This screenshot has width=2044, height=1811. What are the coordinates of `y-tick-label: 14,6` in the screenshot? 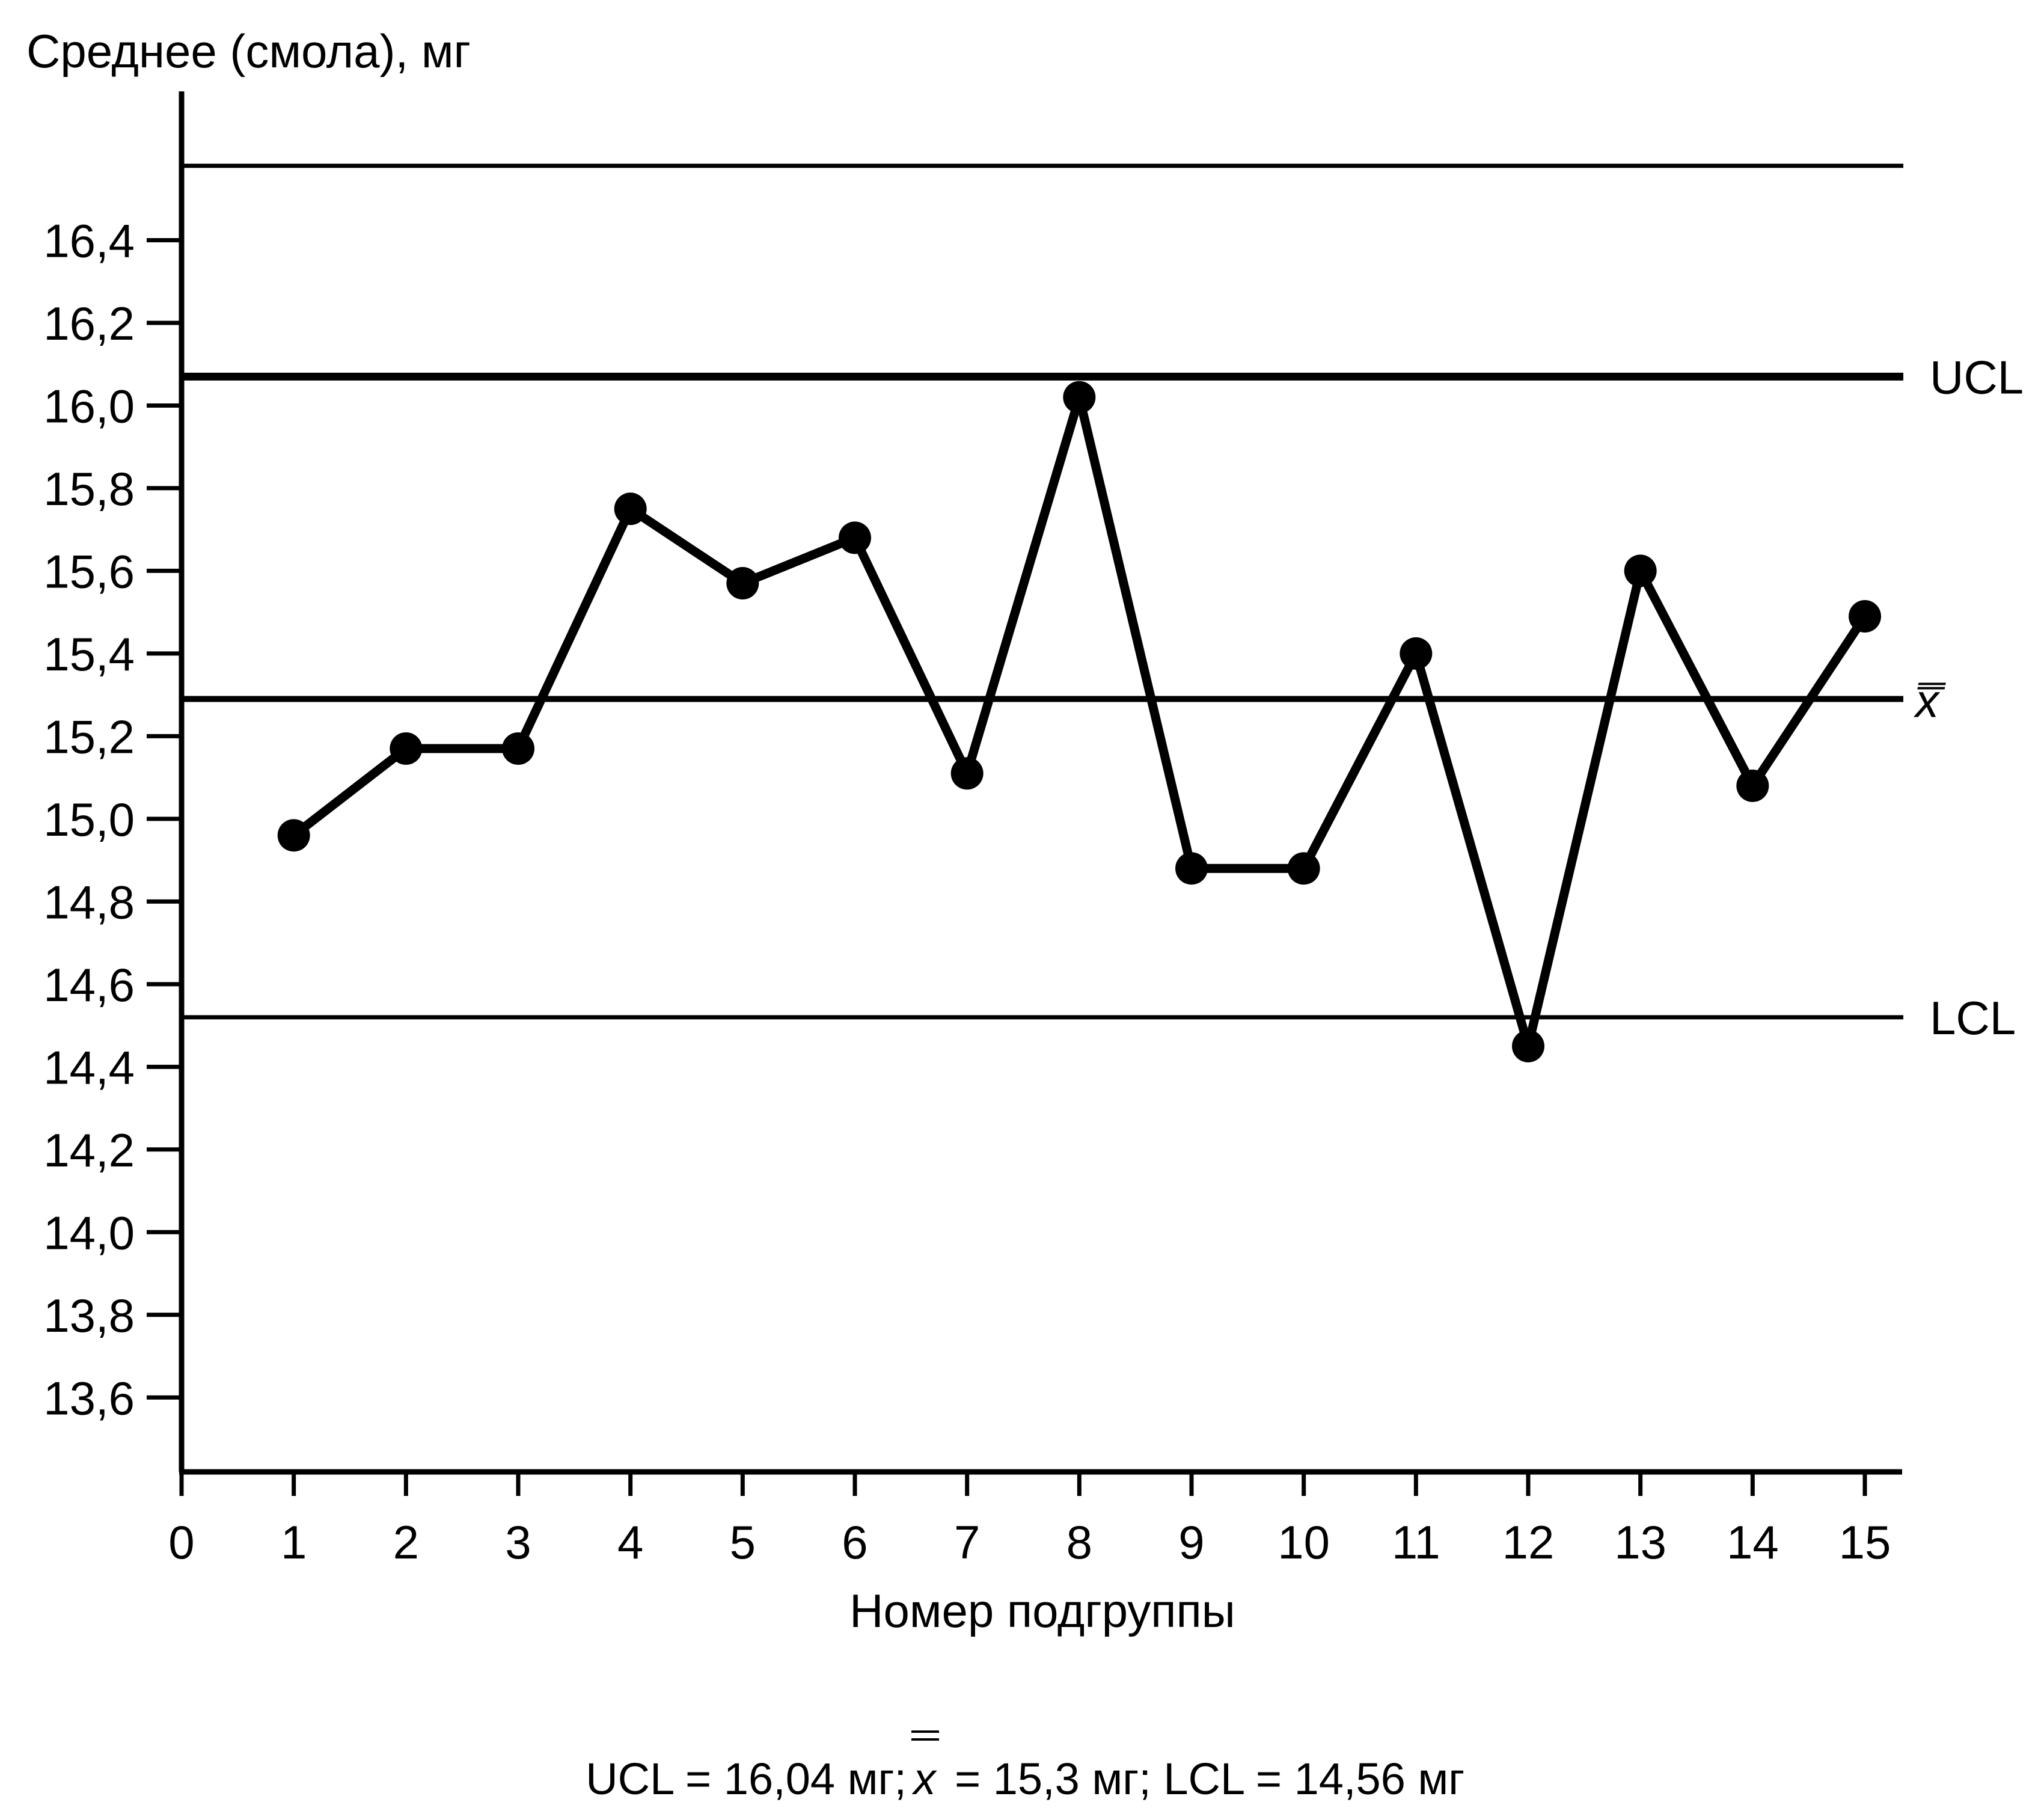 It's located at (89, 985).